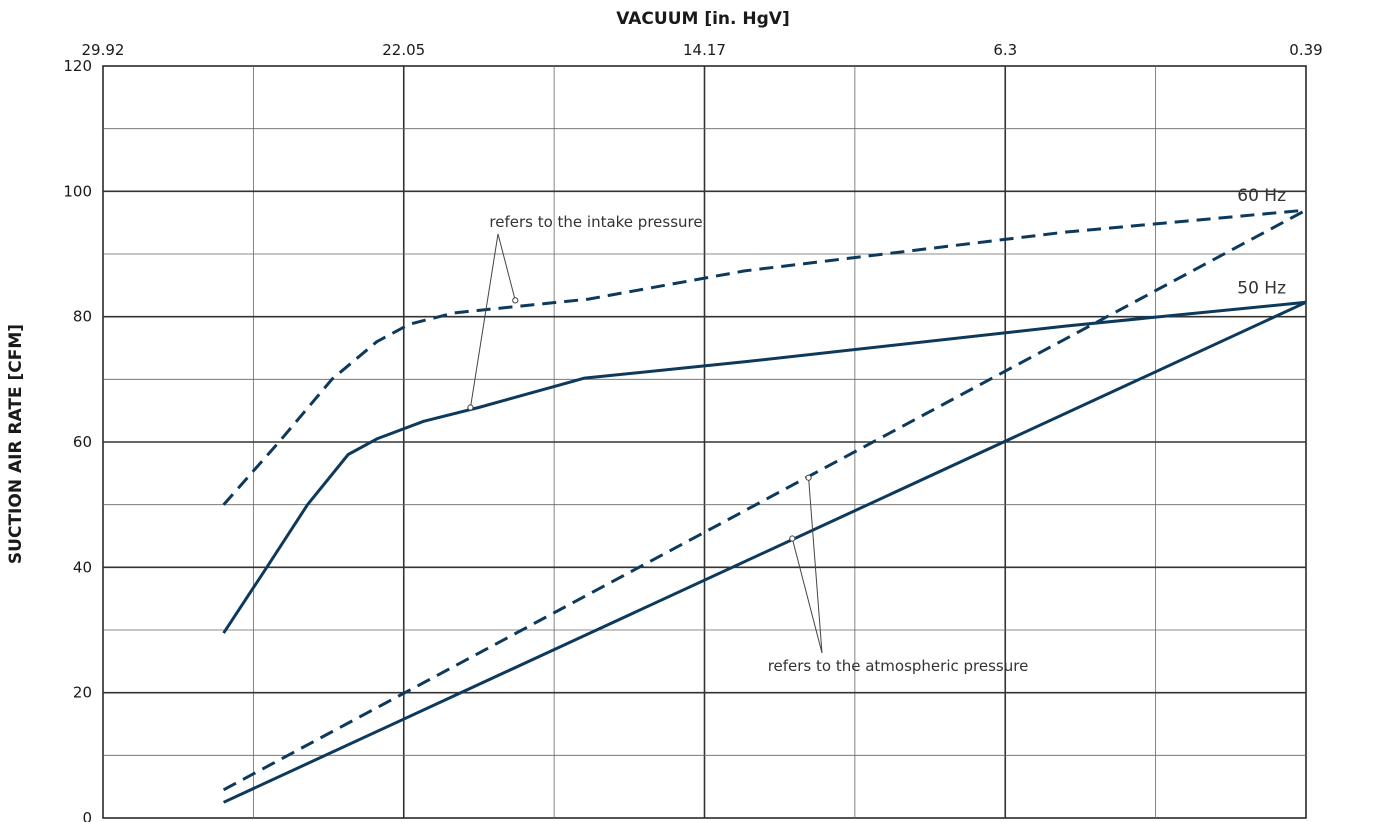 The image size is (1391, 822). Describe the element at coordinates (898, 666) in the screenshot. I see `annotation-text: refers to the atmospheric pressure` at that location.